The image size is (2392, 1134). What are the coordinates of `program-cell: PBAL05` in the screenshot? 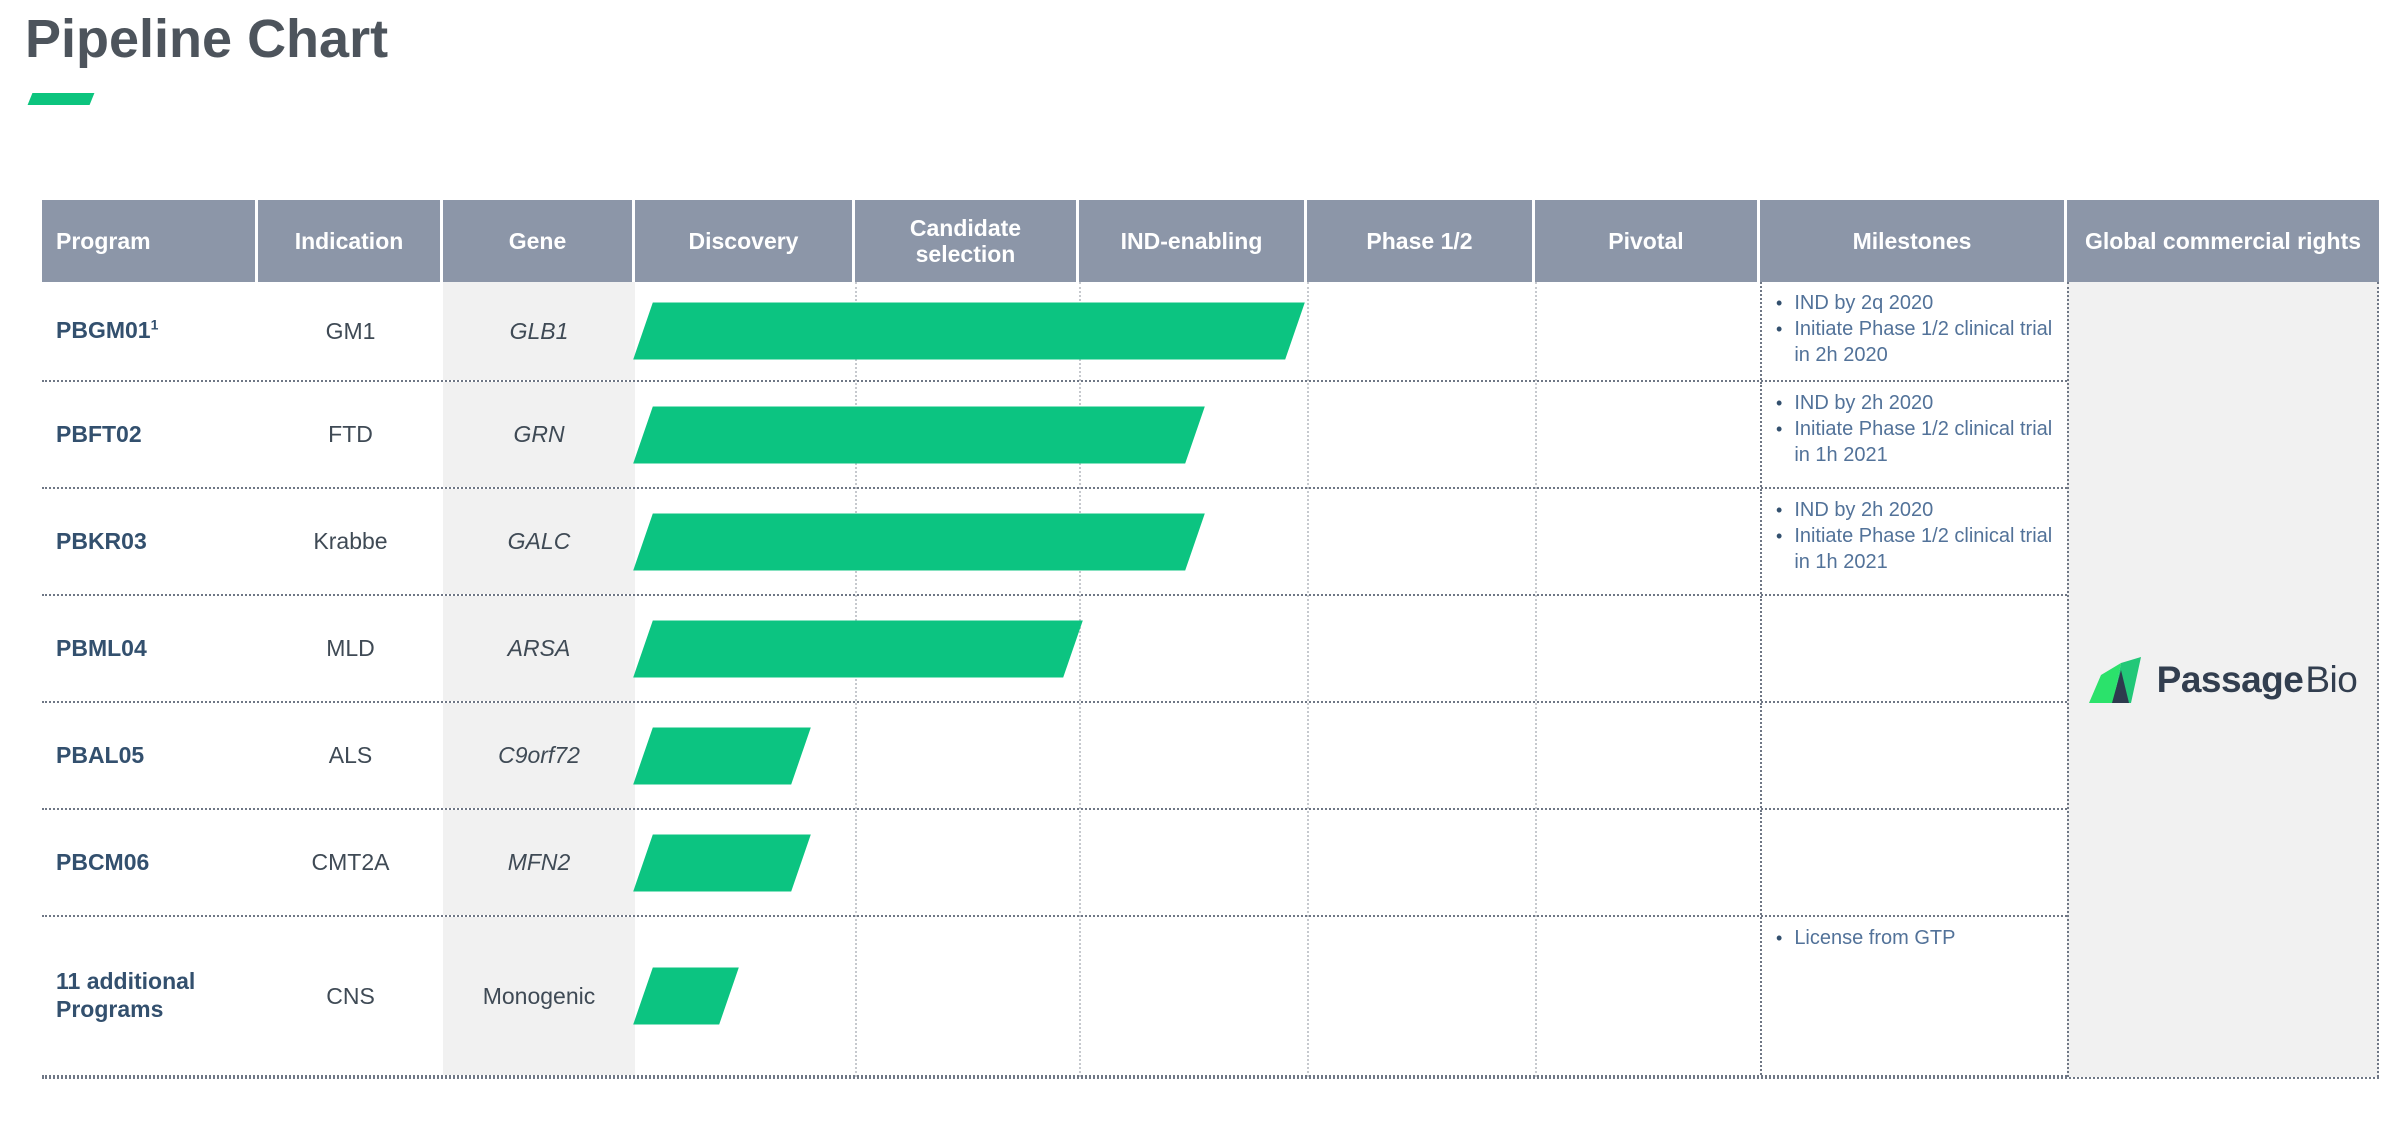 It's located at (150, 755).